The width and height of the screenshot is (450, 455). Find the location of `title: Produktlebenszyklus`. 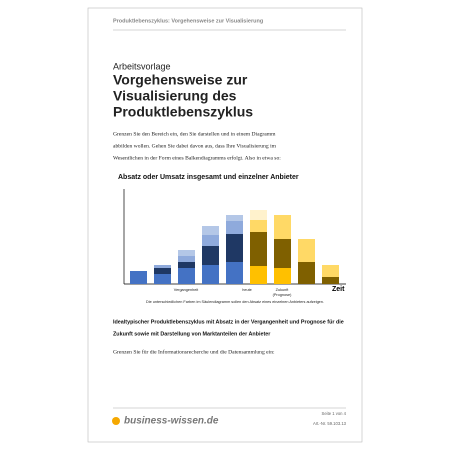

title: Produktlebenszyklus is located at coordinates (183, 112).